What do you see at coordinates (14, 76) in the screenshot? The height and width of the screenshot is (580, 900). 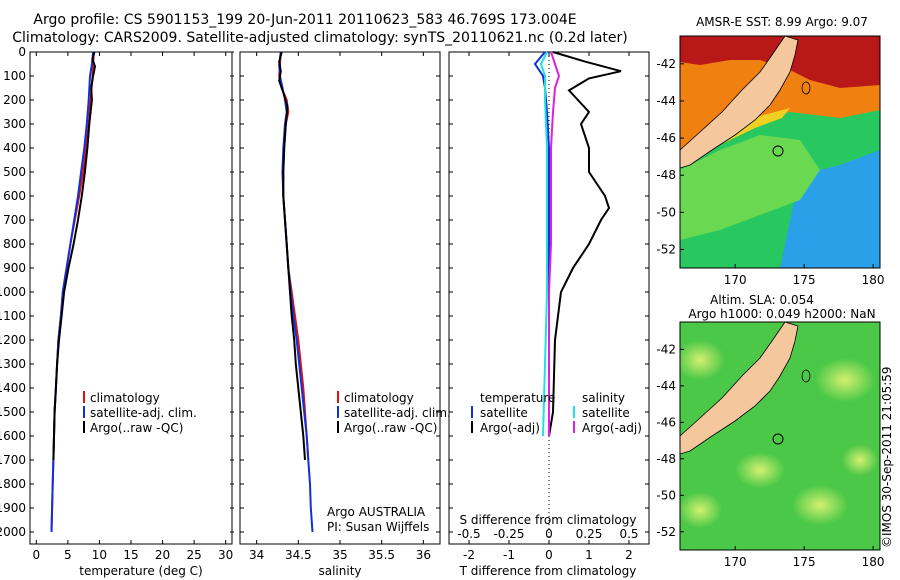 I see `depth-tick-label: 100` at bounding box center [14, 76].